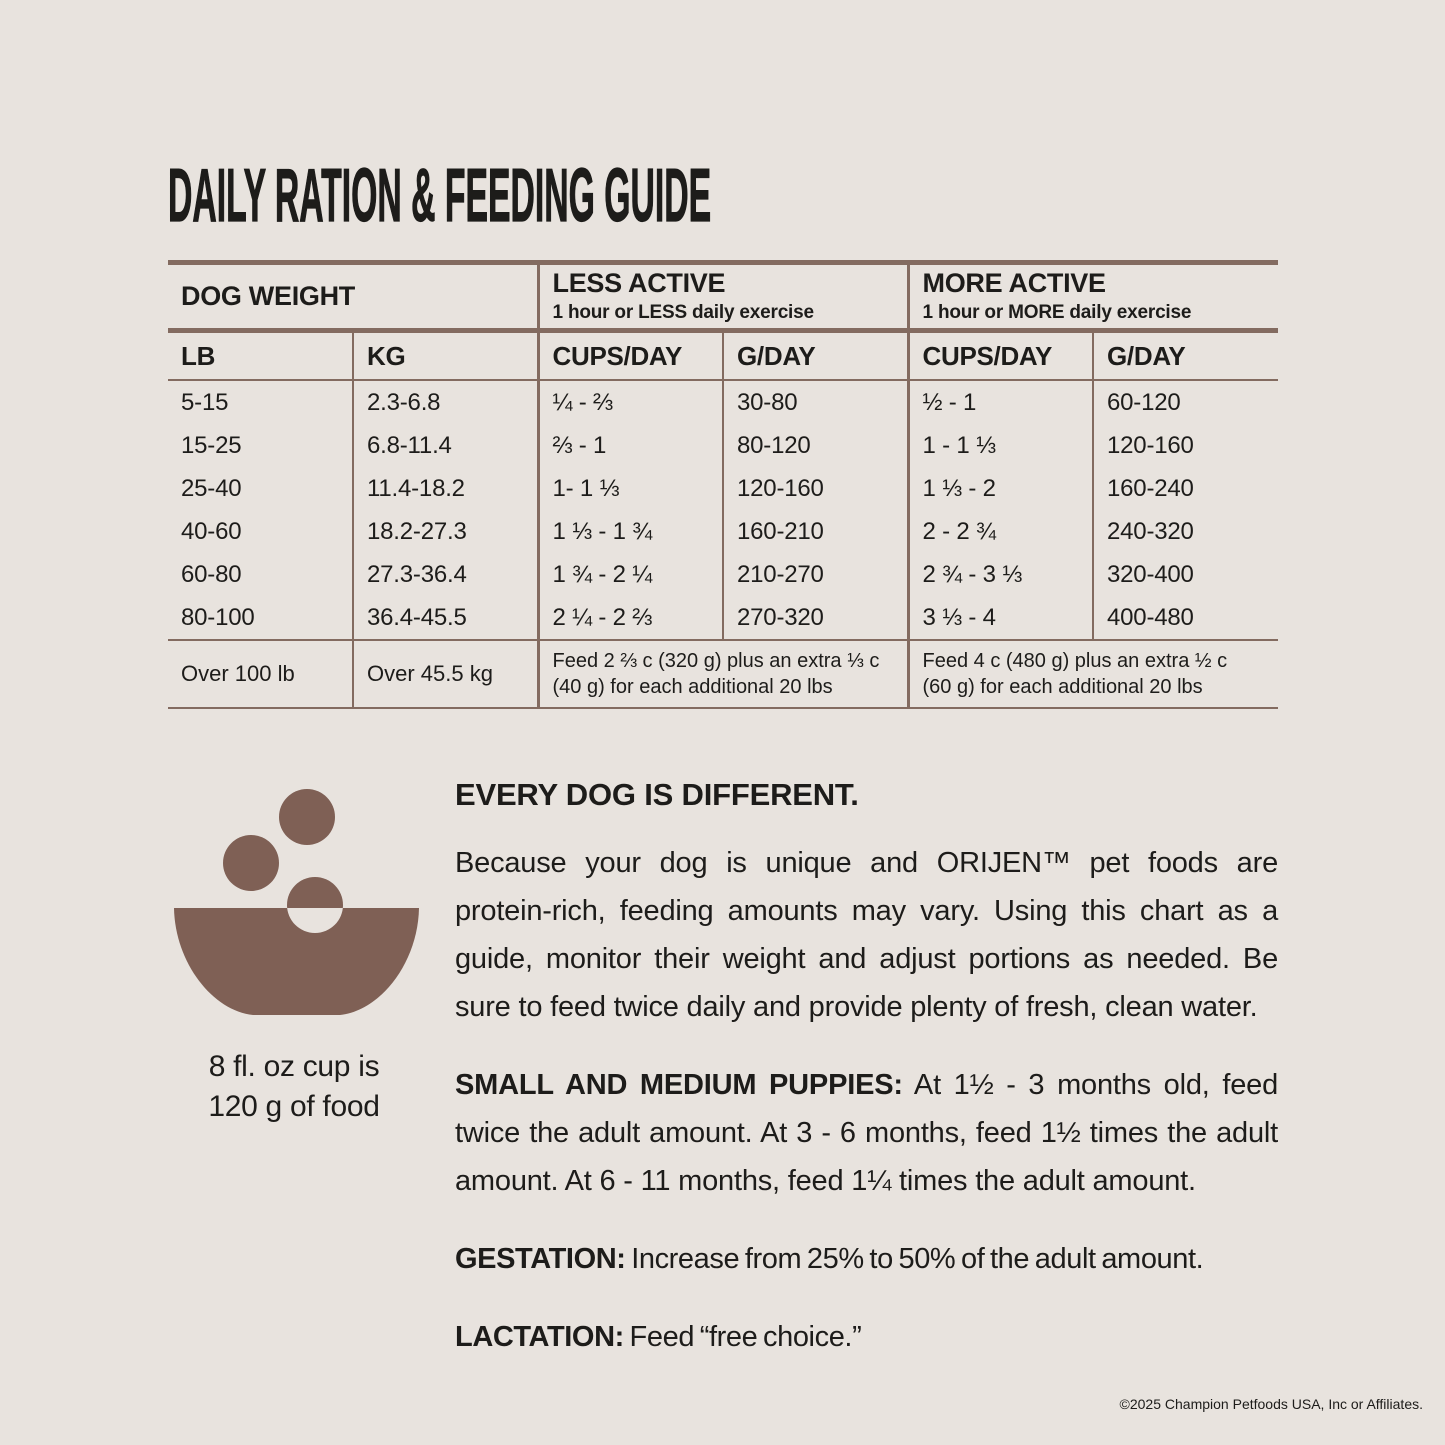 The image size is (1445, 1445). I want to click on table-cell: 2 - 2 ¾, so click(999, 531).